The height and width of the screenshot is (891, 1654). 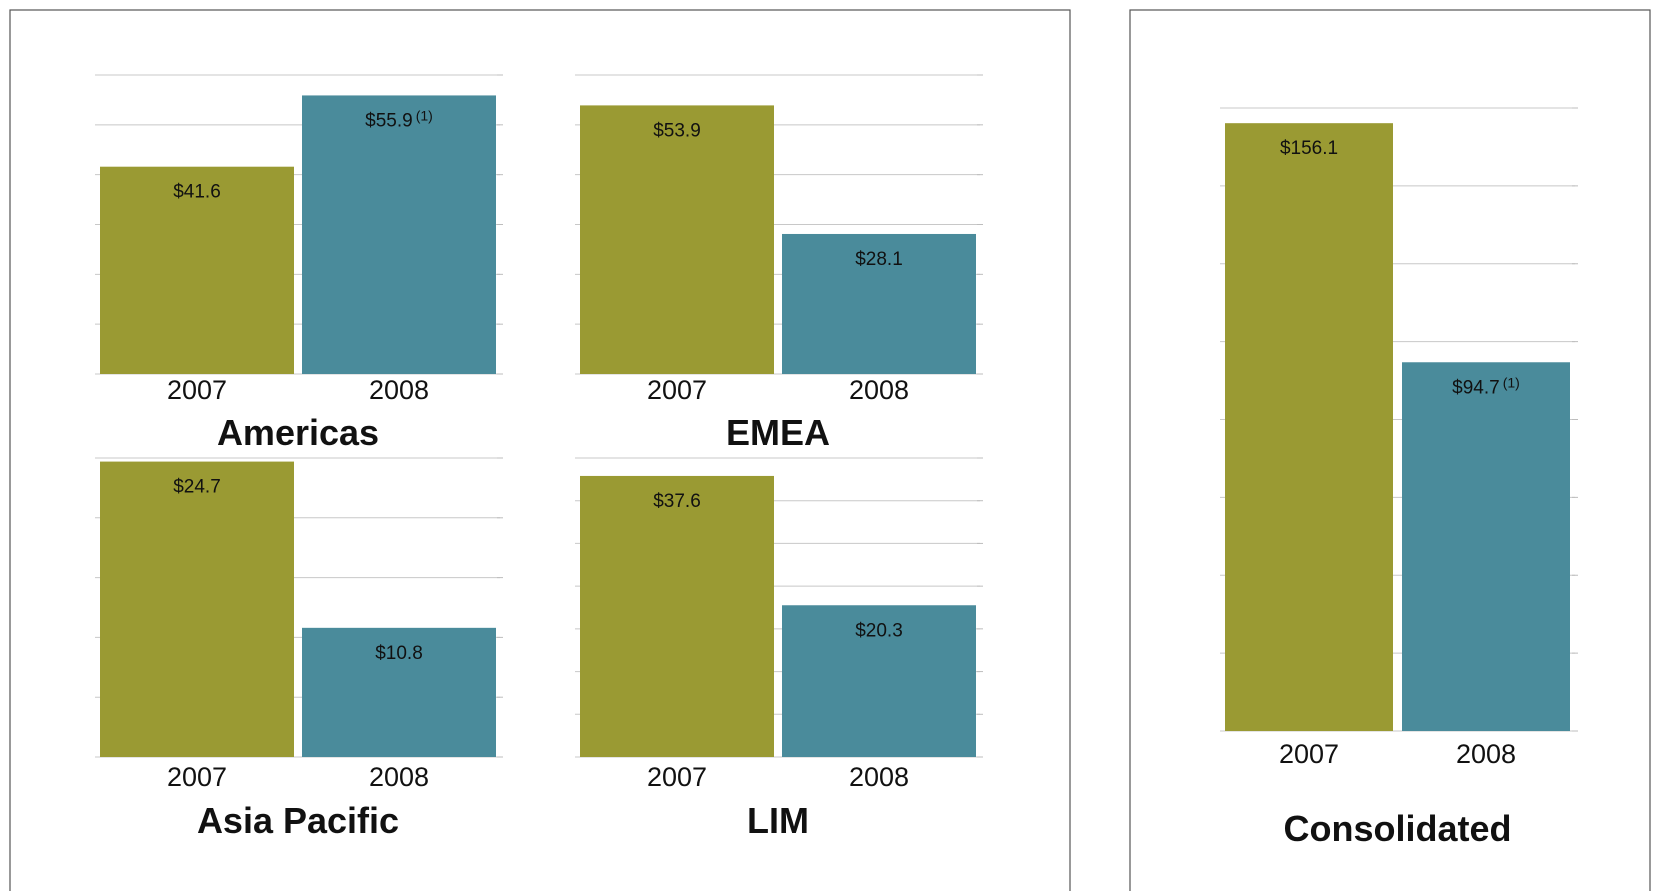 I want to click on value-label: $10.8, so click(x=399, y=653).